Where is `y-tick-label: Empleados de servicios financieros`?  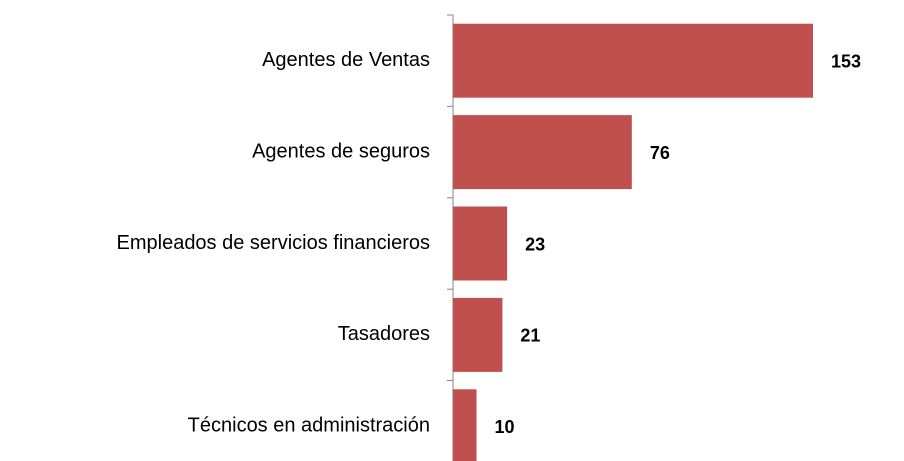 y-tick-label: Empleados de servicios financieros is located at coordinates (274, 243).